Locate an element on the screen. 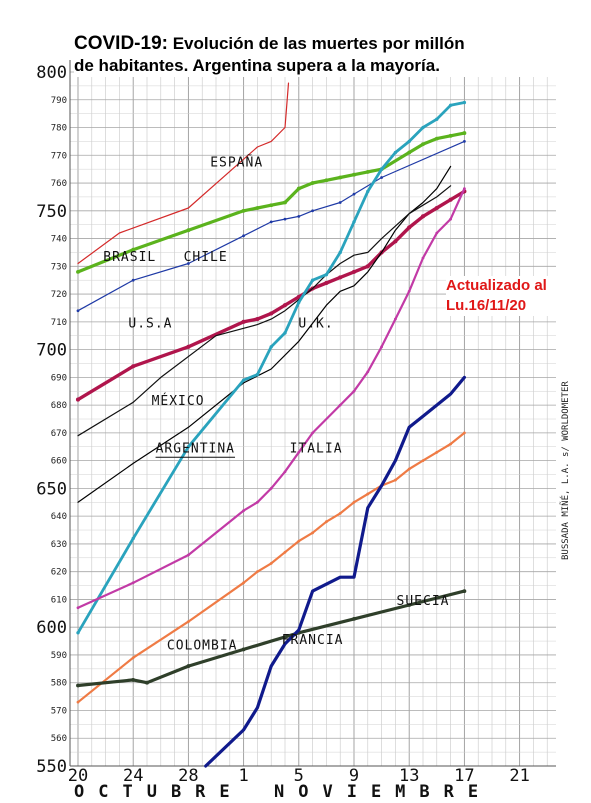  y-tick-label: 670 is located at coordinates (59, 434).